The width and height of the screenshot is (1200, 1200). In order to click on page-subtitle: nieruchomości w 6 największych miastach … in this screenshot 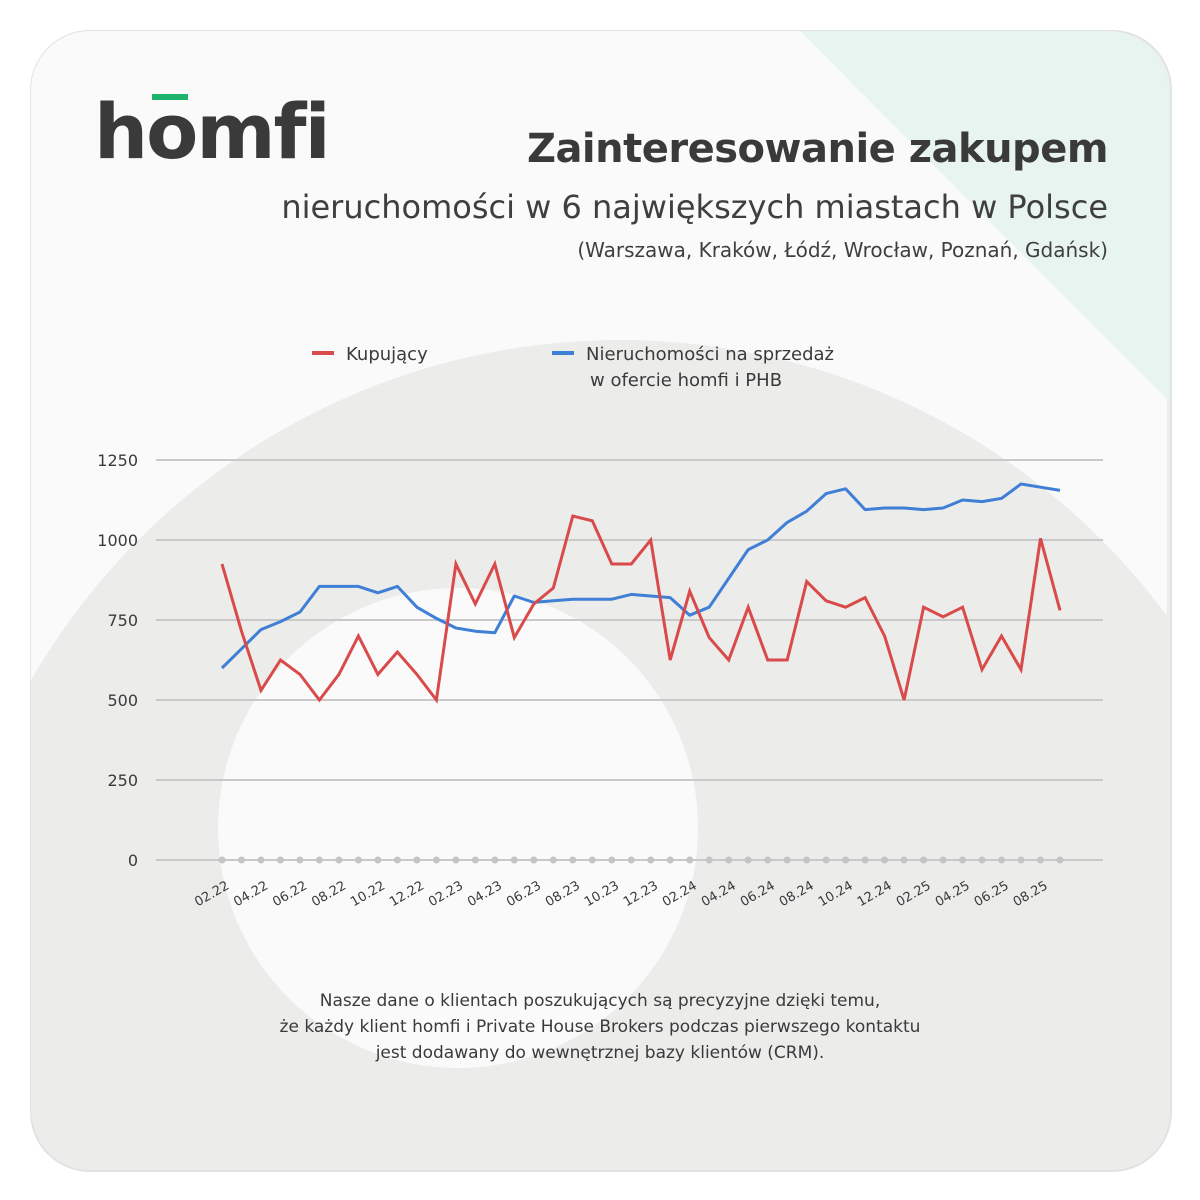, I will do `click(694, 207)`.